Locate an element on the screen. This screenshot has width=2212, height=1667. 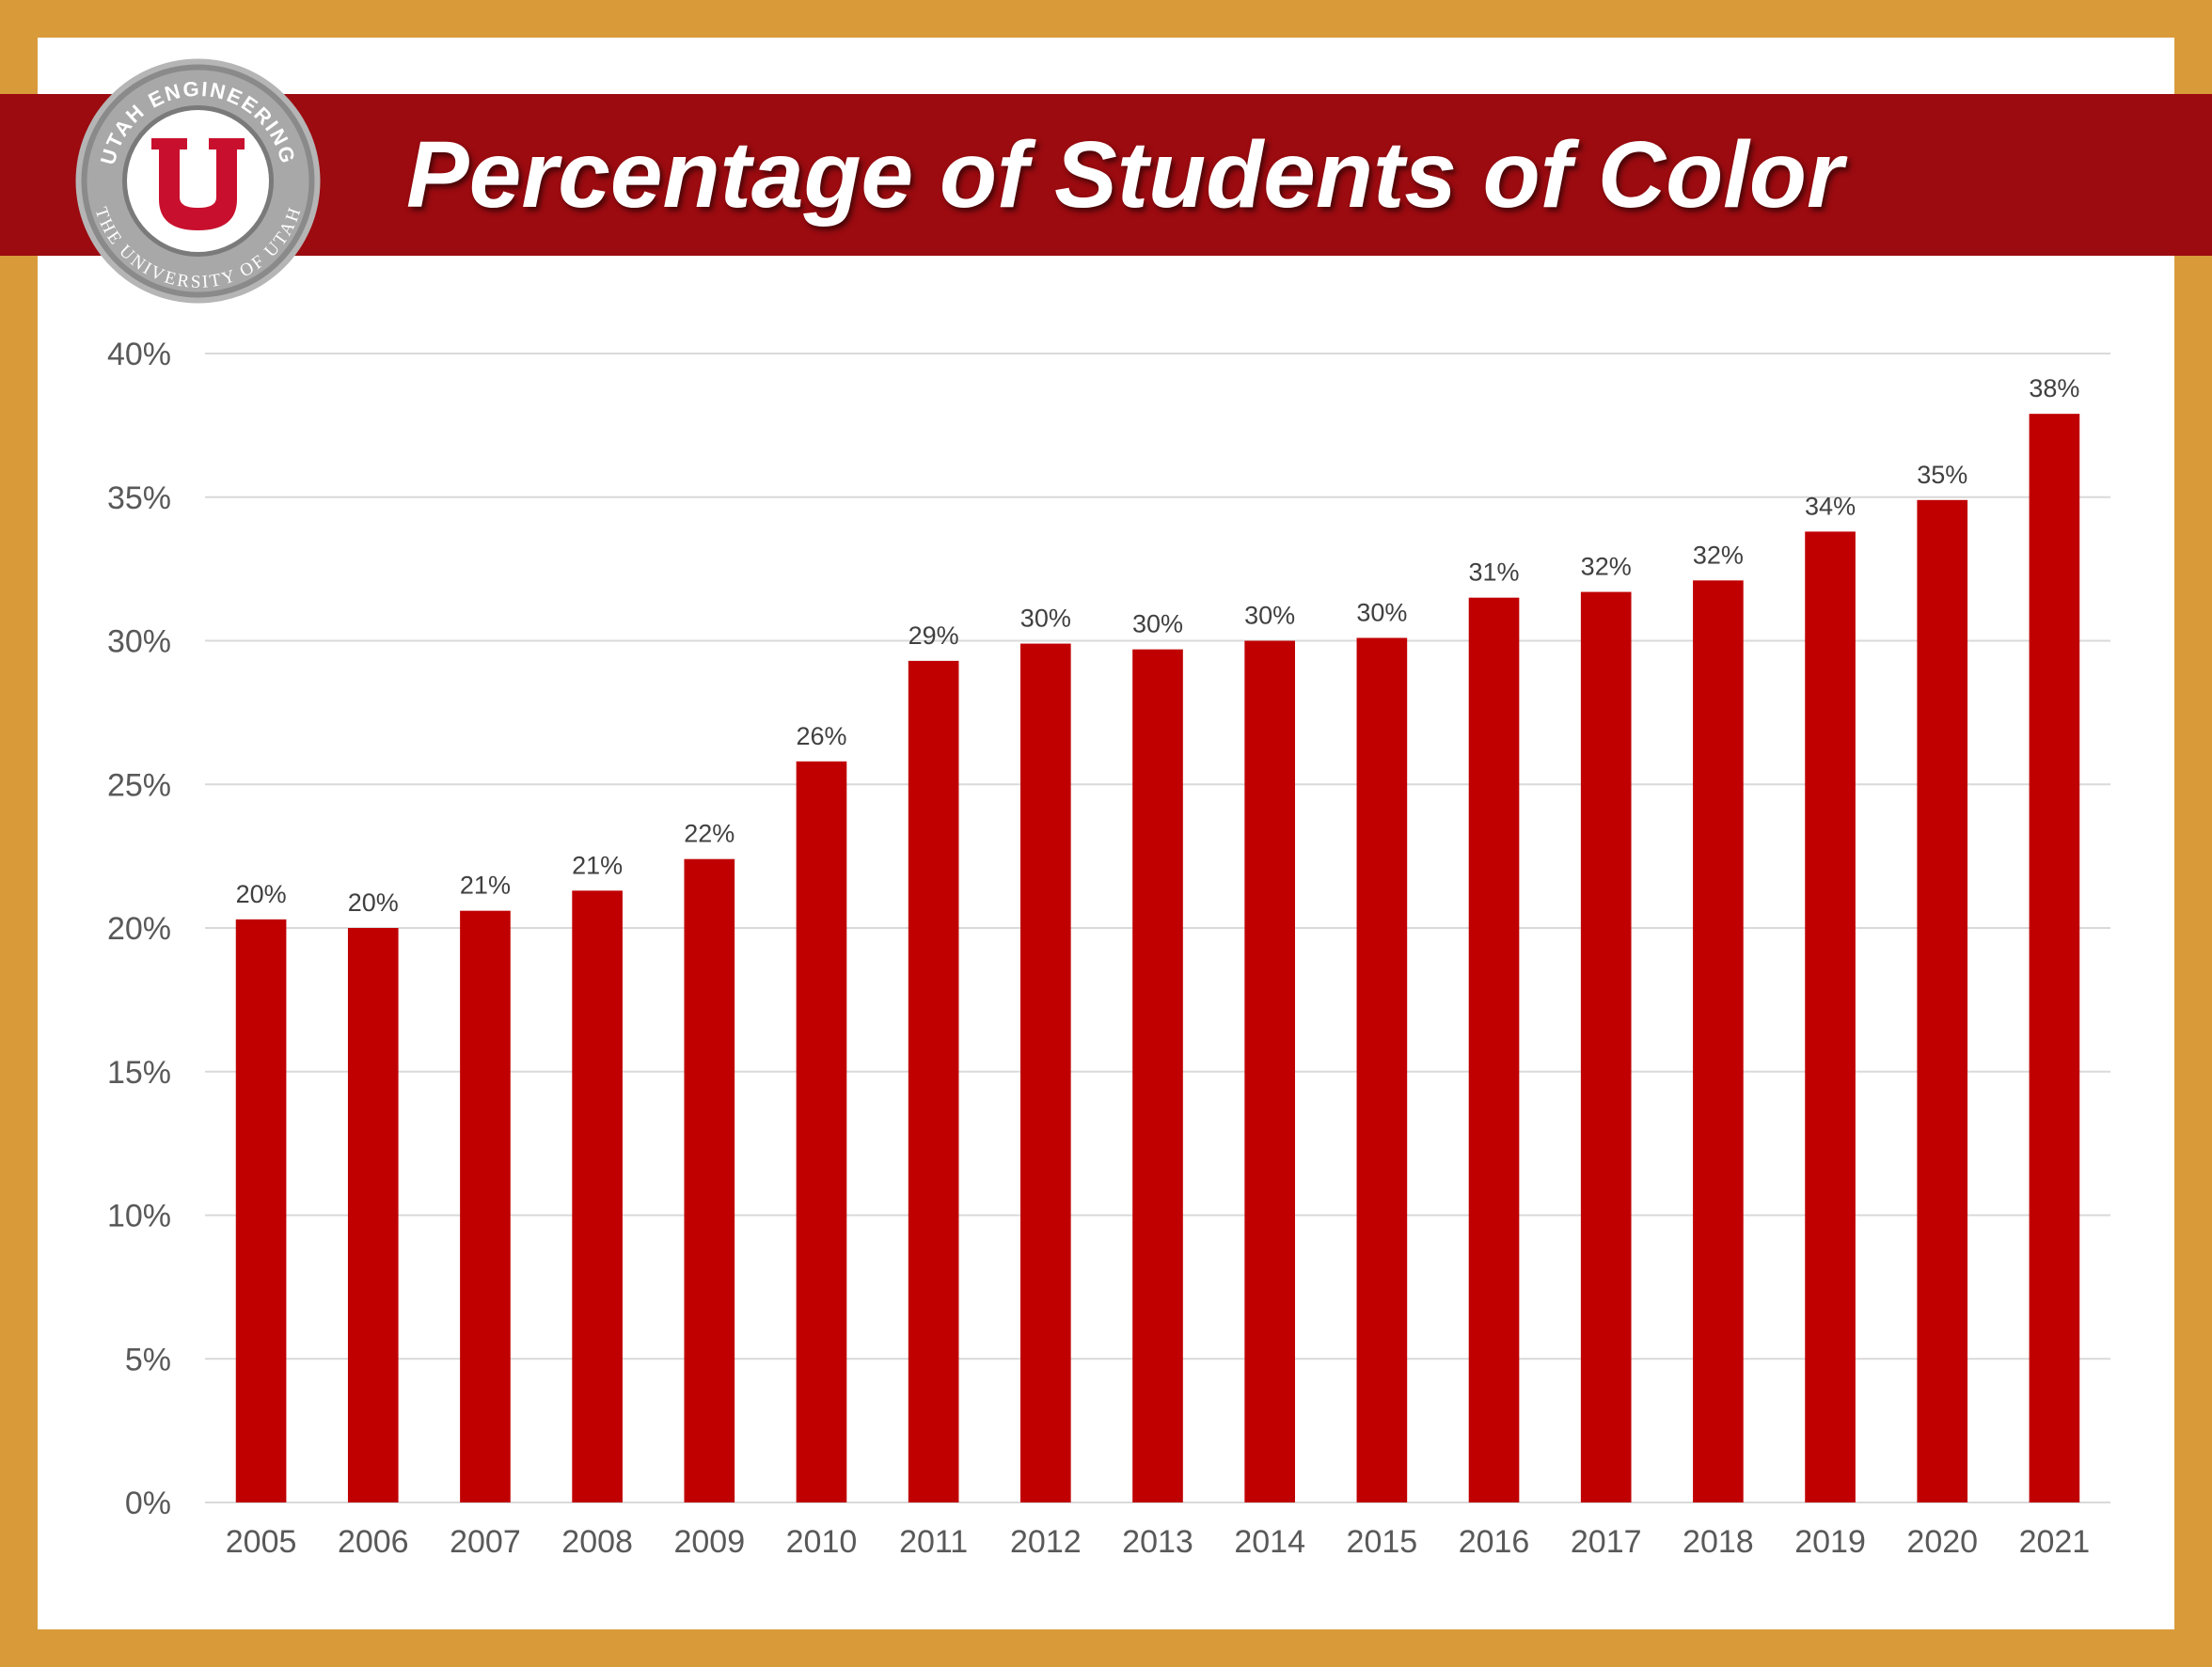
y-tick-label: 10% is located at coordinates (139, 1217).